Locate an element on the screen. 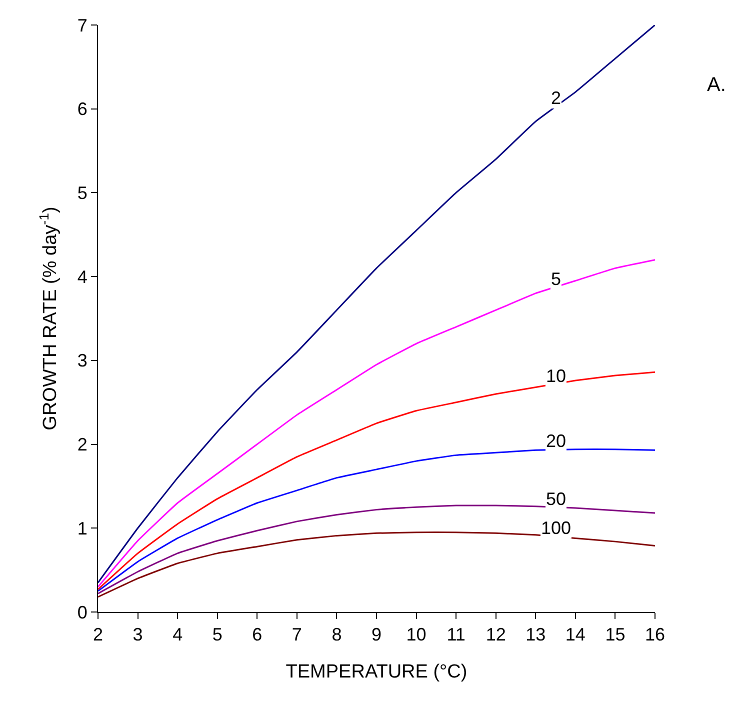 The width and height of the screenshot is (736, 713). x-tick-label: 13 is located at coordinates (536, 634).